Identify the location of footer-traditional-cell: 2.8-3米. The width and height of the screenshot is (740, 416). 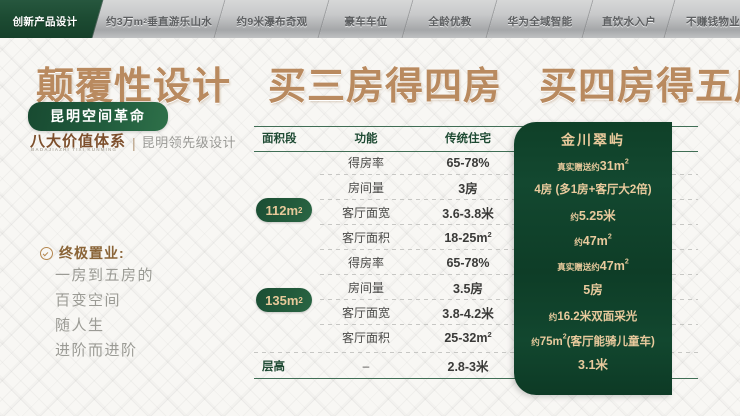
(468, 367).